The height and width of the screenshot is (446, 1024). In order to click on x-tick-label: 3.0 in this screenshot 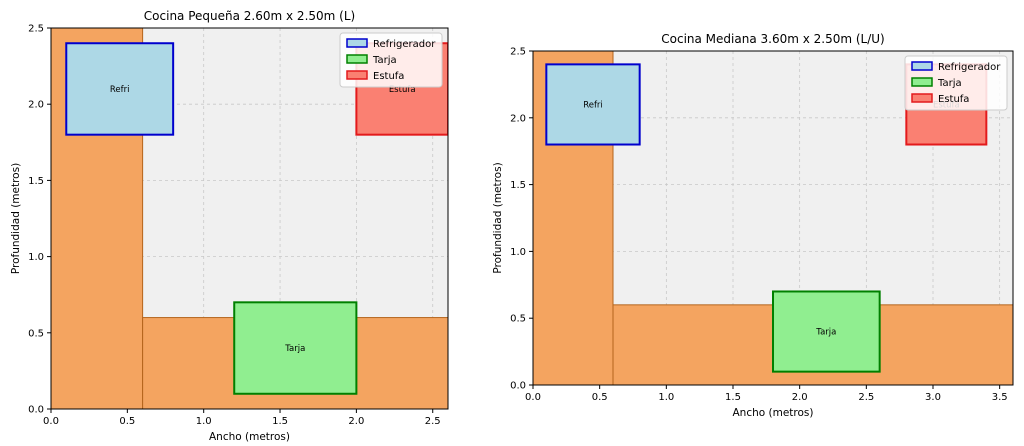, I will do `click(933, 397)`.